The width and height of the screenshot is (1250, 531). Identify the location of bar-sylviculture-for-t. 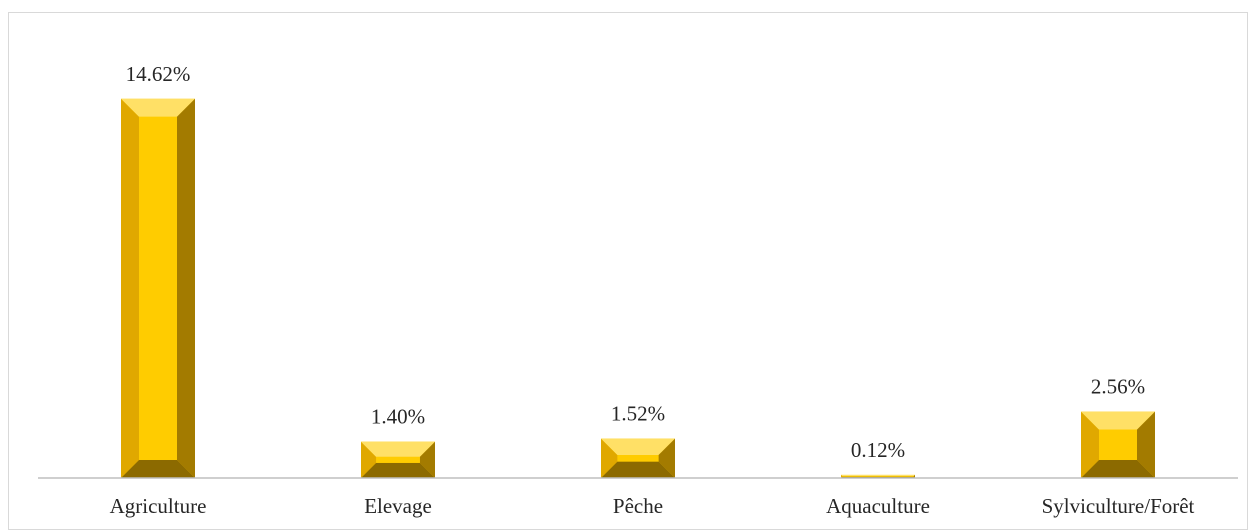
(1118, 444).